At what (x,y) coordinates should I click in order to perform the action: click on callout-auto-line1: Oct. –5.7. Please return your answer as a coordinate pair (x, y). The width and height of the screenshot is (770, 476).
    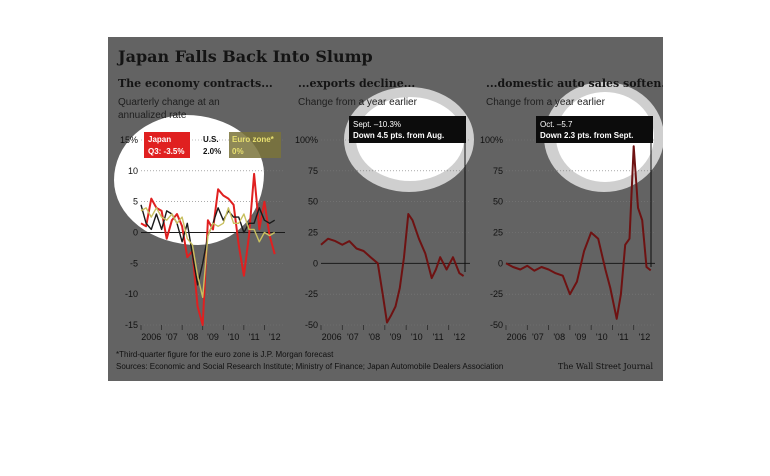
    Looking at the image, I should click on (556, 124).